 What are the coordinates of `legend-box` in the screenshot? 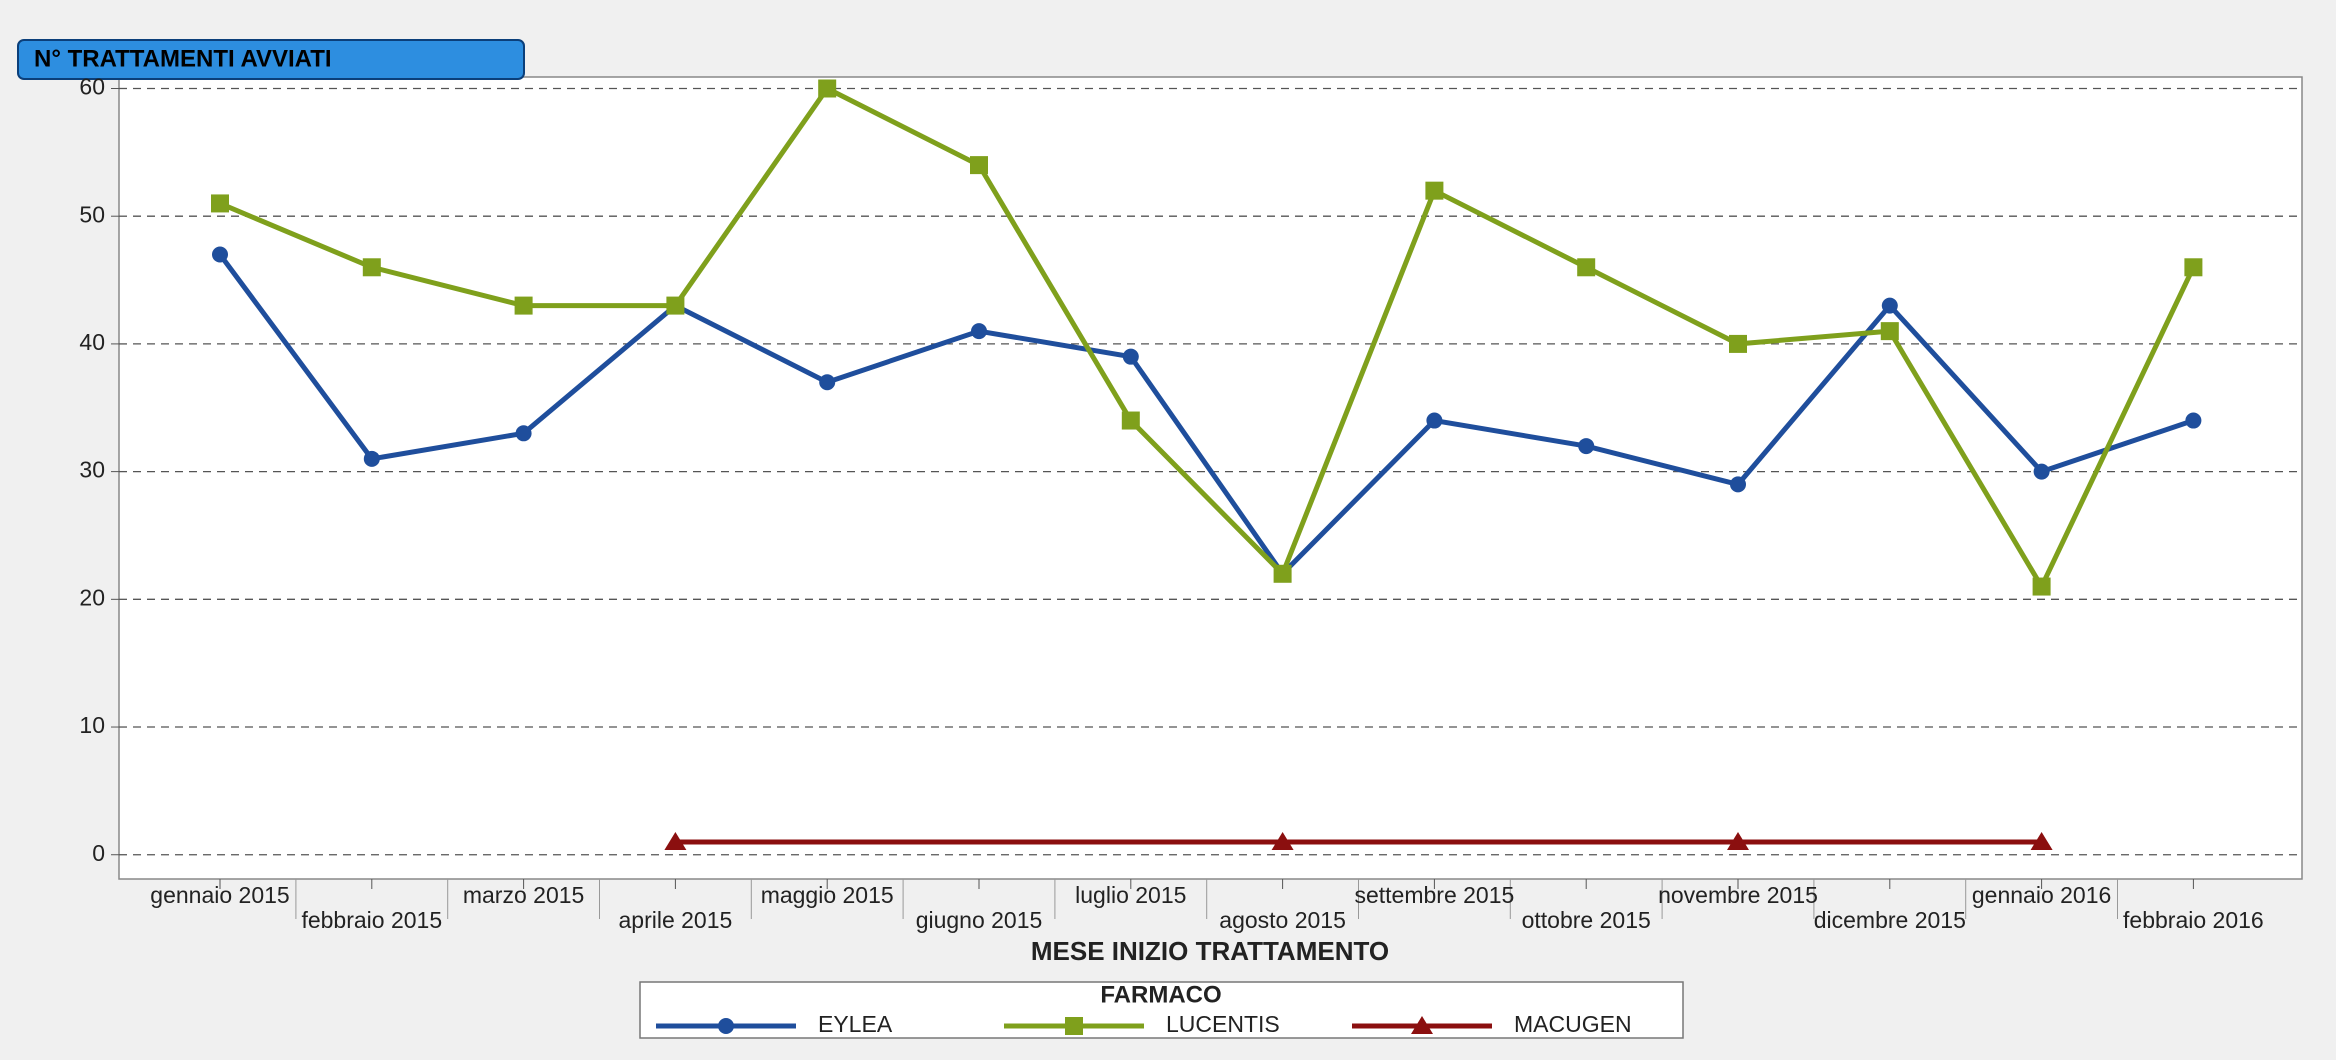 It's located at (1161, 1010).